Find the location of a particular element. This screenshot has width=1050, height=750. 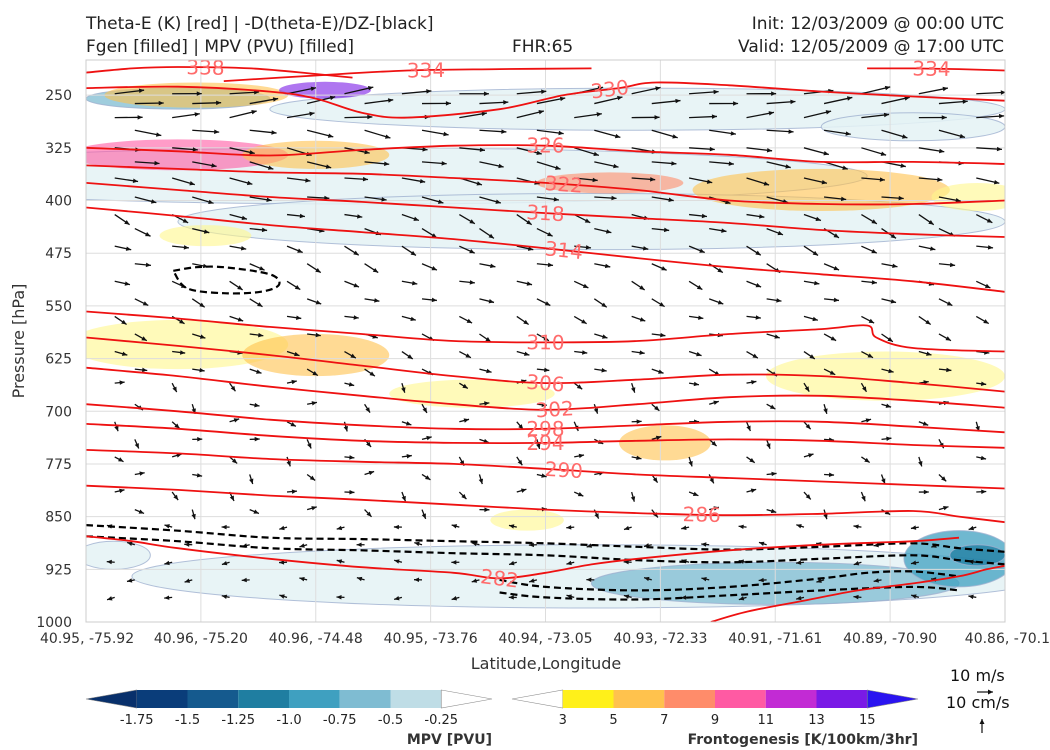

theta-e-contour-label: 334 is located at coordinates (426, 70).